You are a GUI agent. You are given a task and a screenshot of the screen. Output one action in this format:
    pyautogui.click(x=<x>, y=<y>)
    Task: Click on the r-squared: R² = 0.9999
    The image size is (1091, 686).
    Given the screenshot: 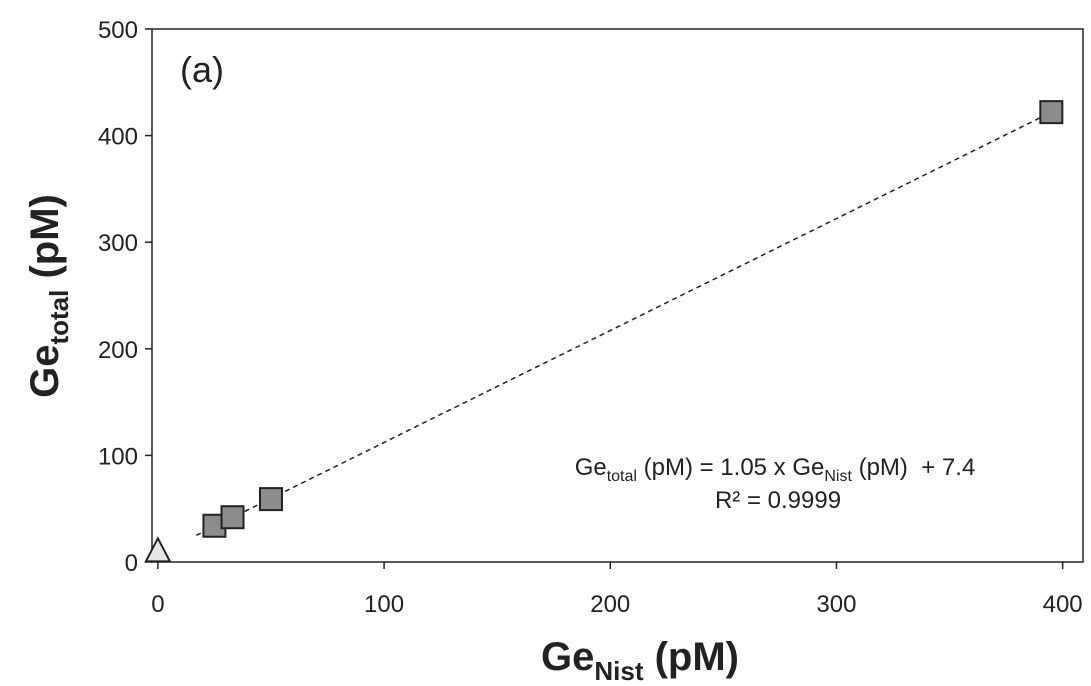 What is the action you would take?
    pyautogui.click(x=778, y=500)
    